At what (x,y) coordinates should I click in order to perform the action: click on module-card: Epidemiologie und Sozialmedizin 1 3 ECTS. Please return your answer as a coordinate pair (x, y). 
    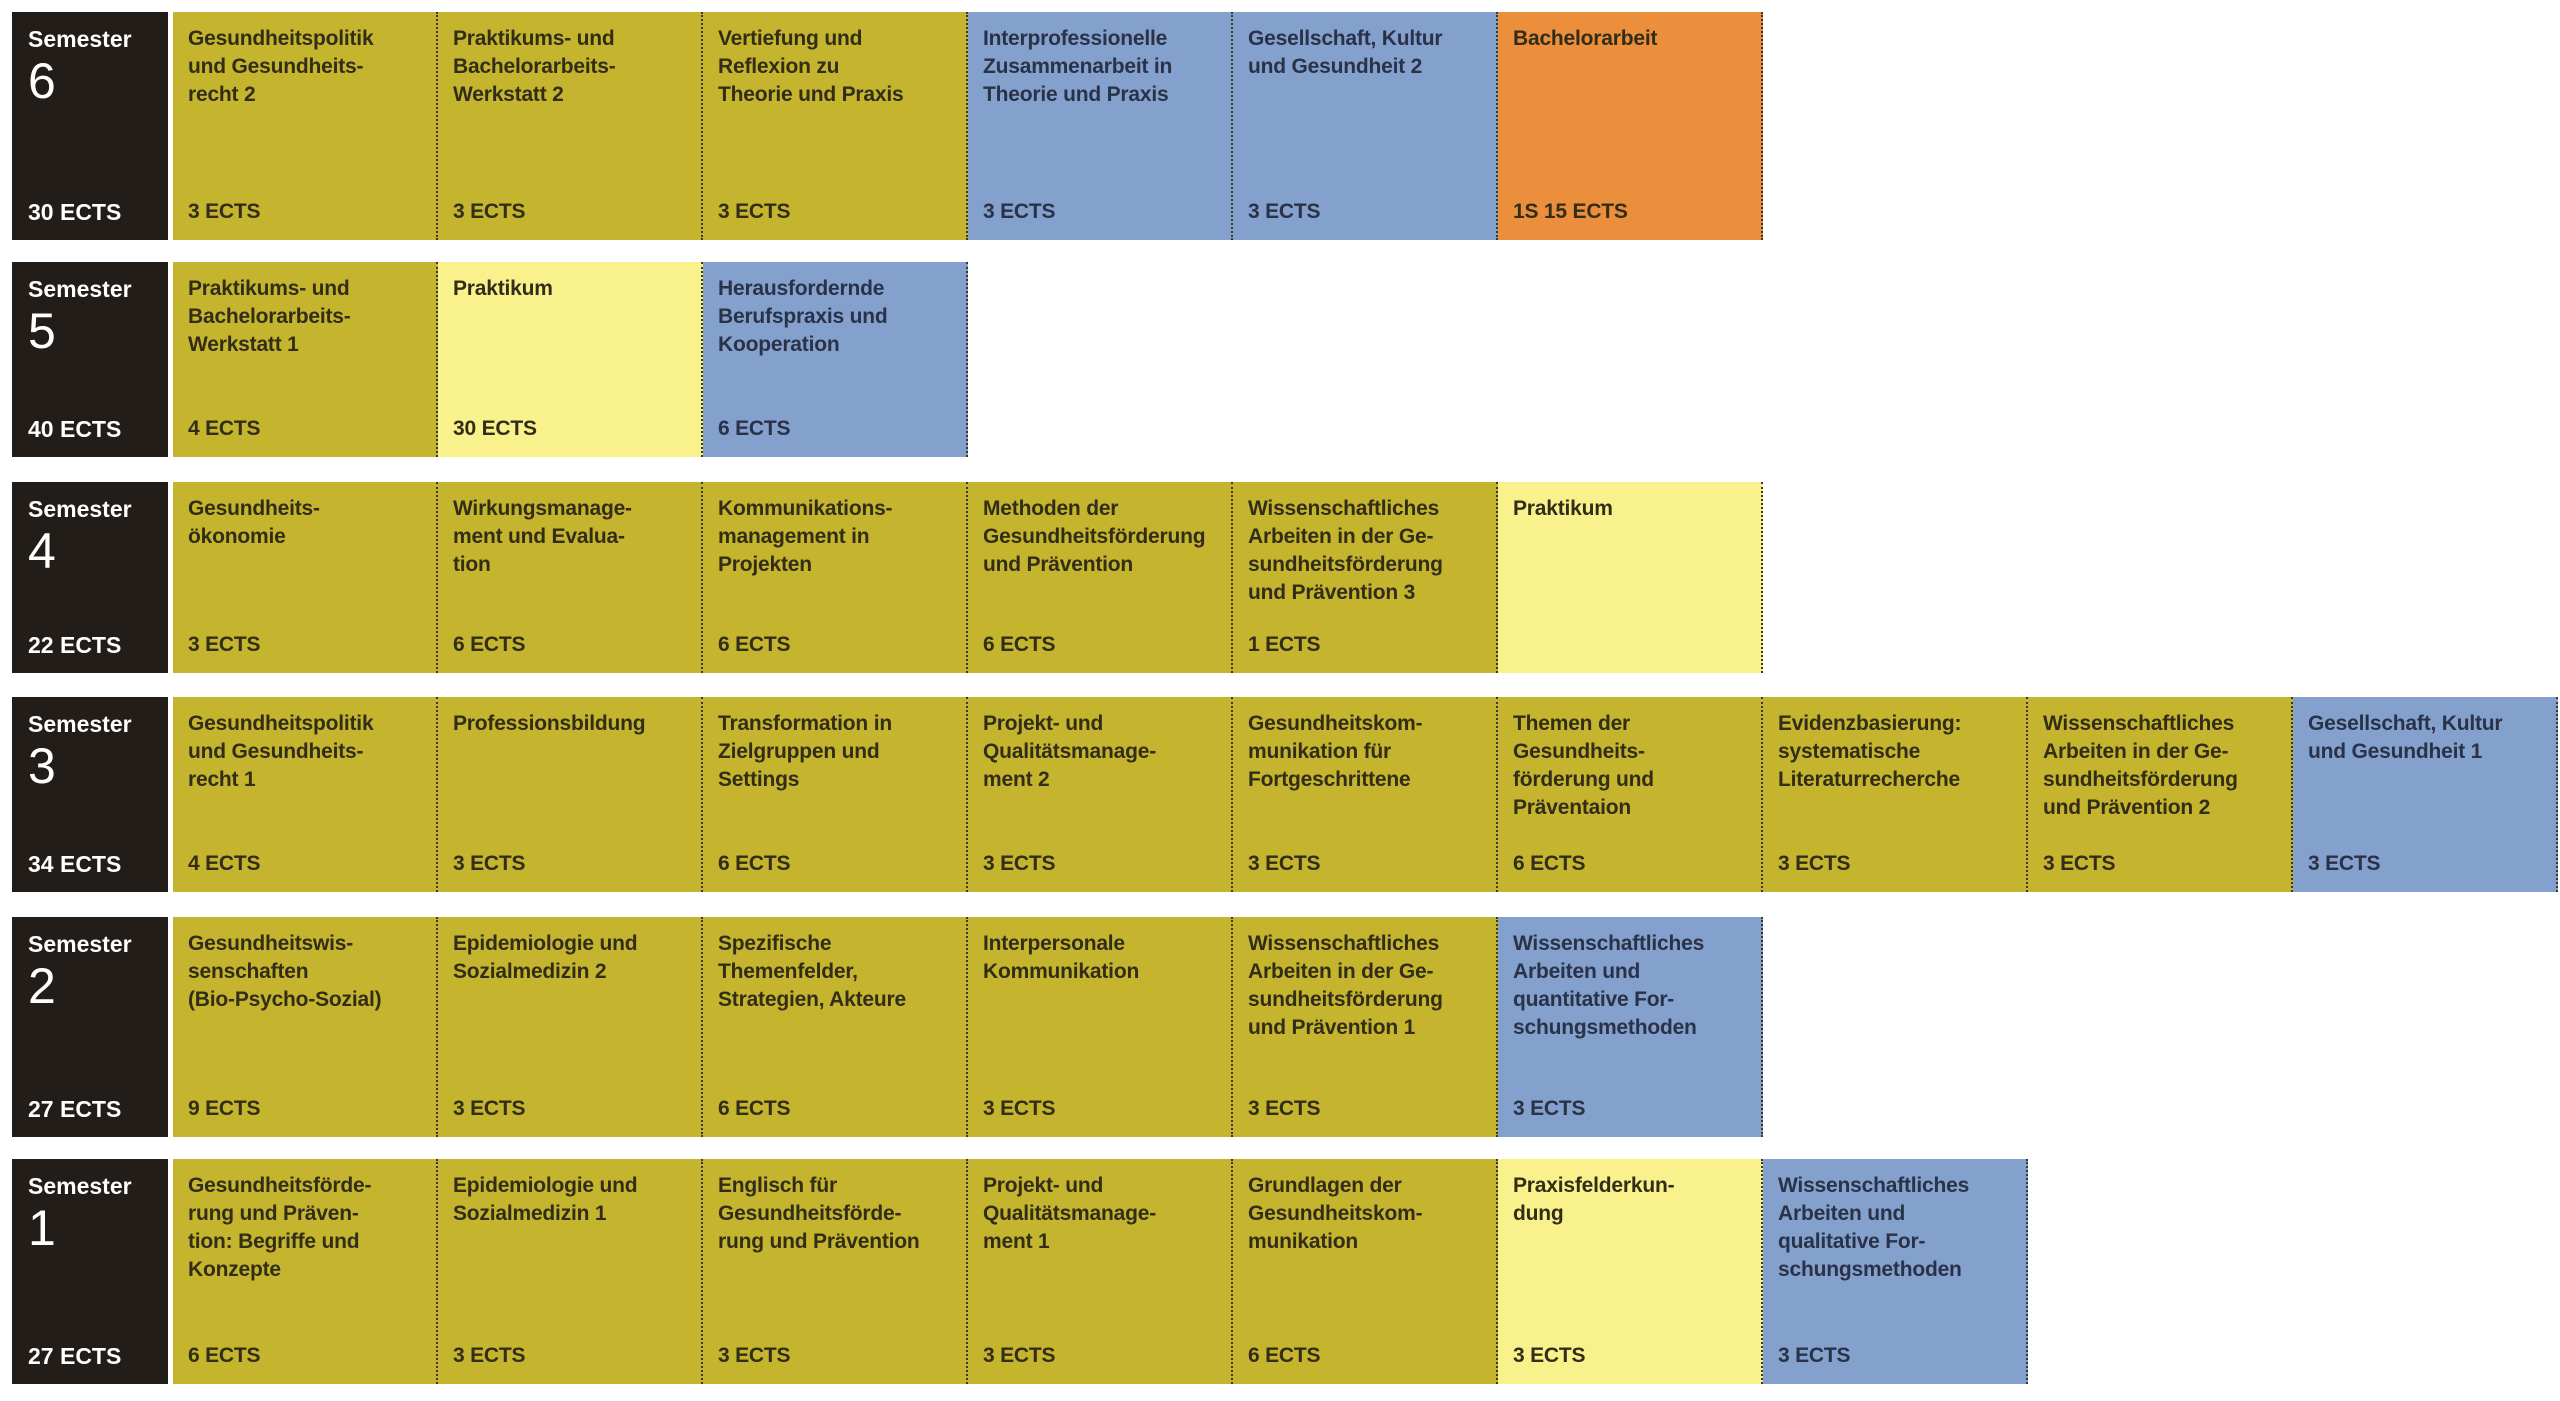
    Looking at the image, I should click on (570, 1271).